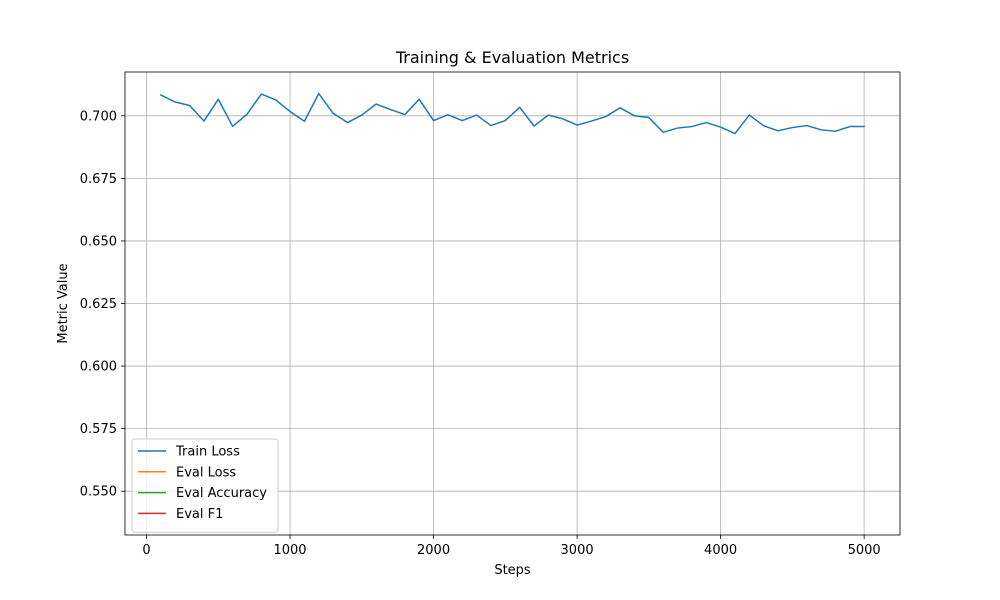  Describe the element at coordinates (433, 550) in the screenshot. I see `x-tick-label: 2000` at that location.